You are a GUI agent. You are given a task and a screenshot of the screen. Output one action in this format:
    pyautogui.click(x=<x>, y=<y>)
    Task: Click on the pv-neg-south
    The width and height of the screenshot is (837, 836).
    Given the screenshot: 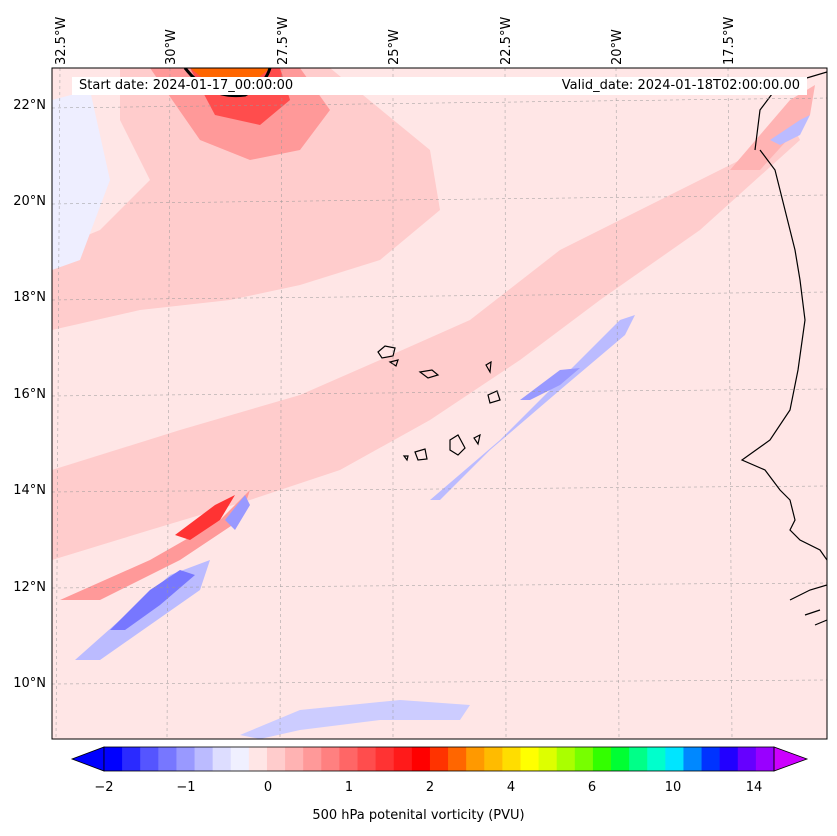 What is the action you would take?
    pyautogui.click(x=355, y=719)
    